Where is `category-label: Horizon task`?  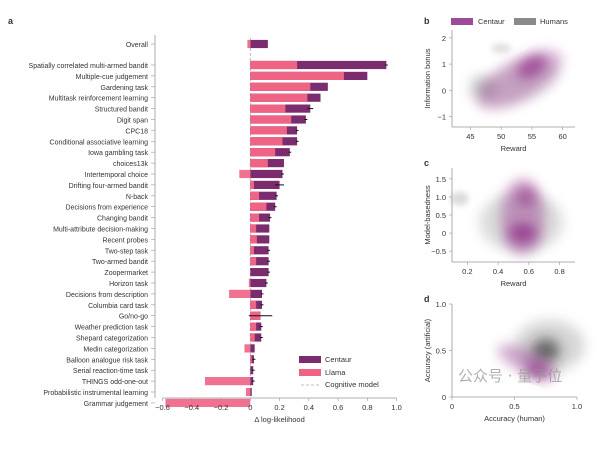 category-label: Horizon task is located at coordinates (128, 284).